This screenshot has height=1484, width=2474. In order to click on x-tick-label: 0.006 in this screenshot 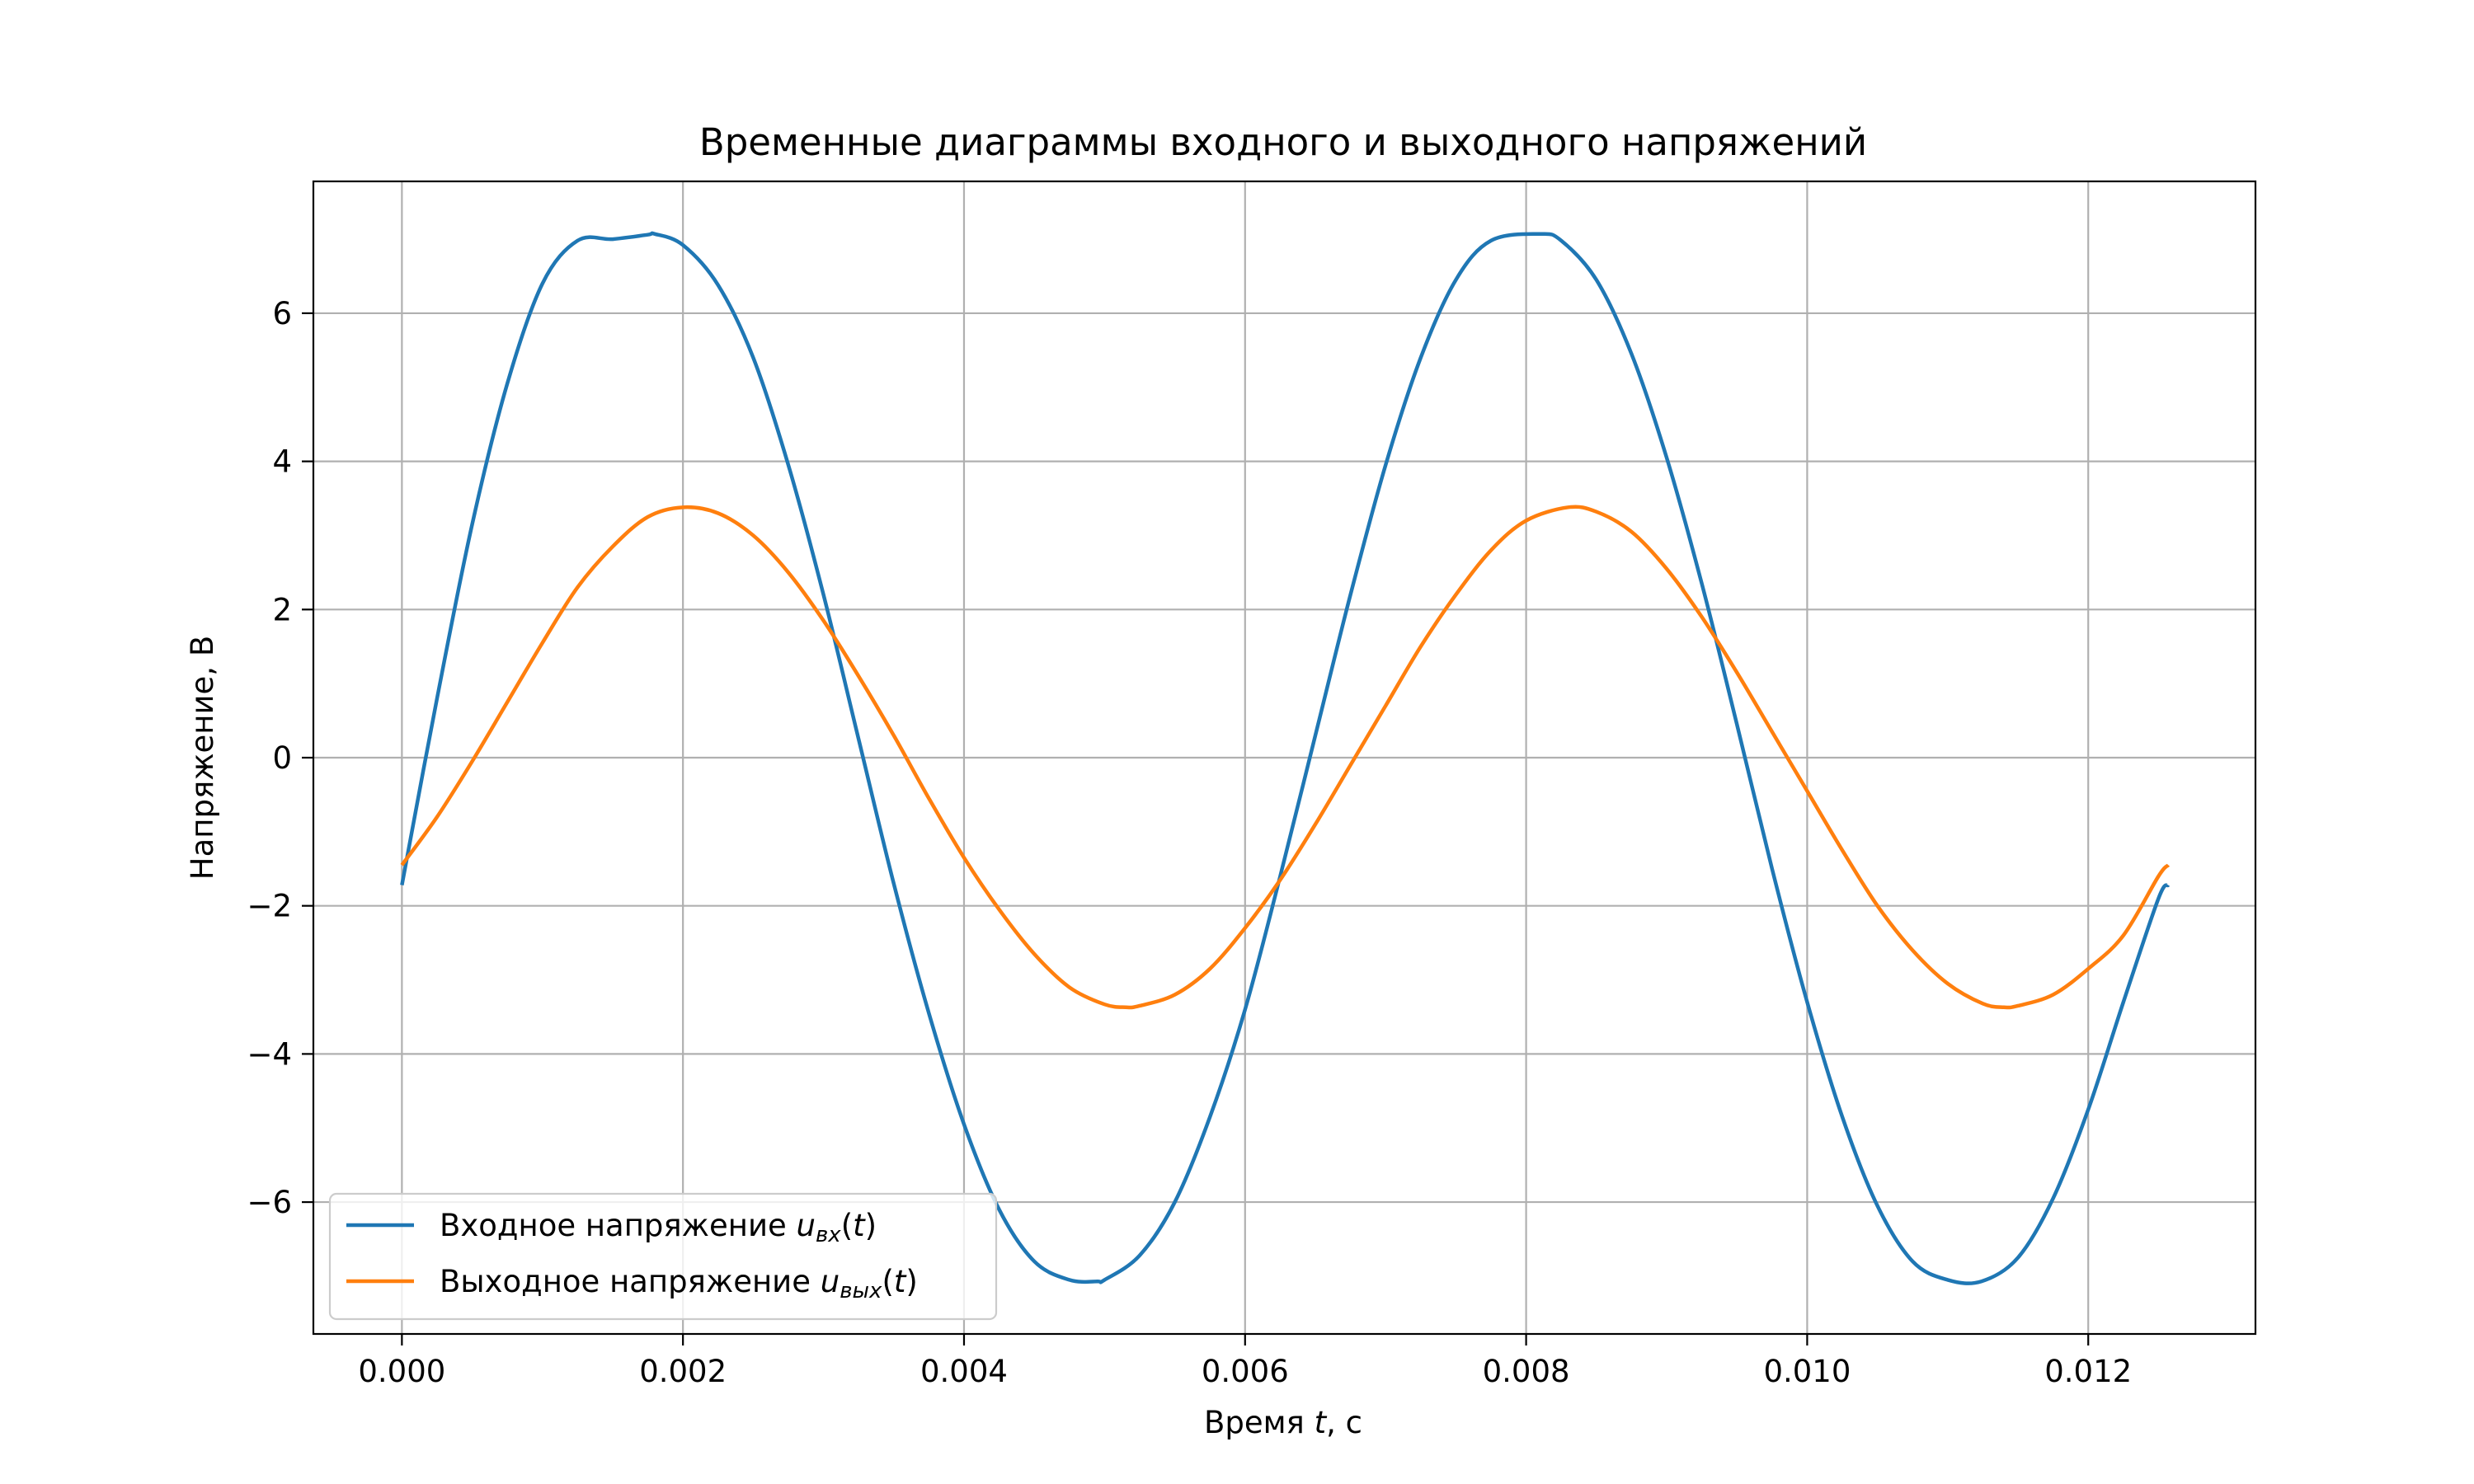, I will do `click(1245, 1371)`.